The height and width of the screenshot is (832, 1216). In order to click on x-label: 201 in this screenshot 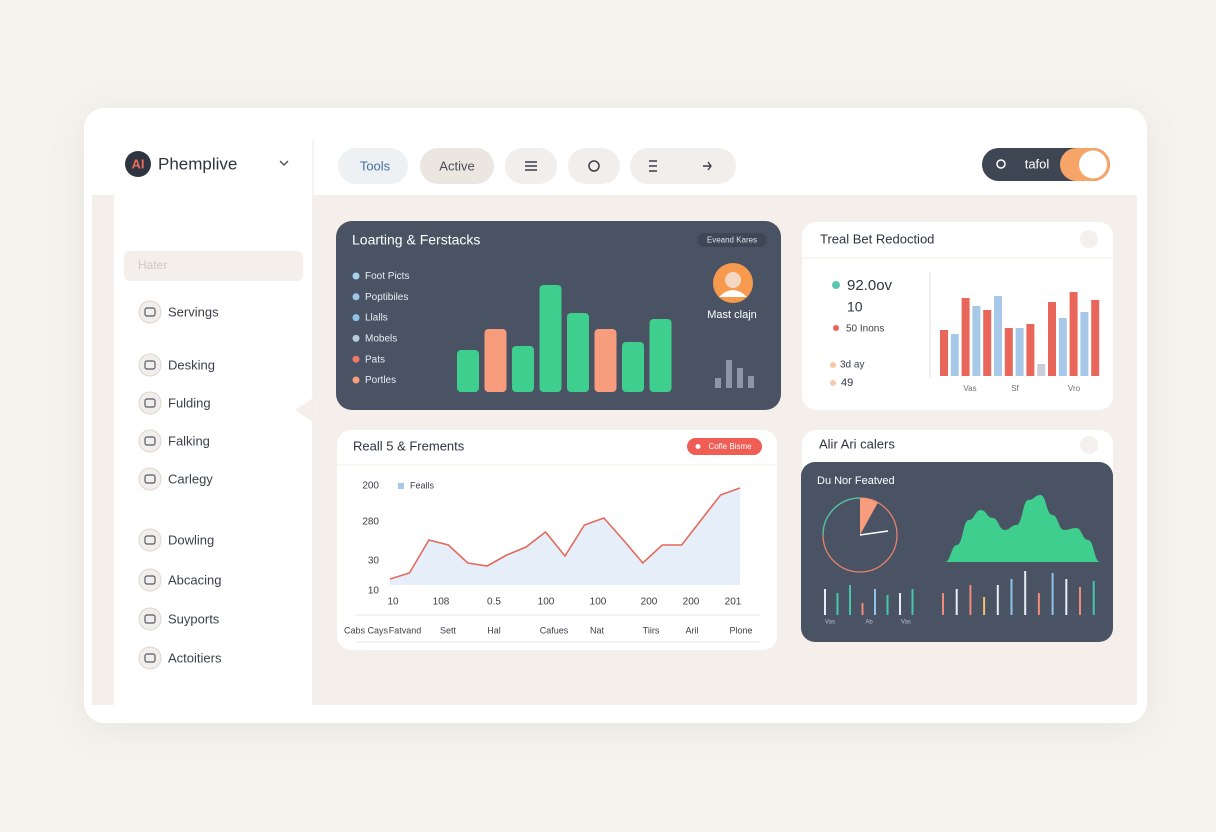, I will do `click(733, 602)`.